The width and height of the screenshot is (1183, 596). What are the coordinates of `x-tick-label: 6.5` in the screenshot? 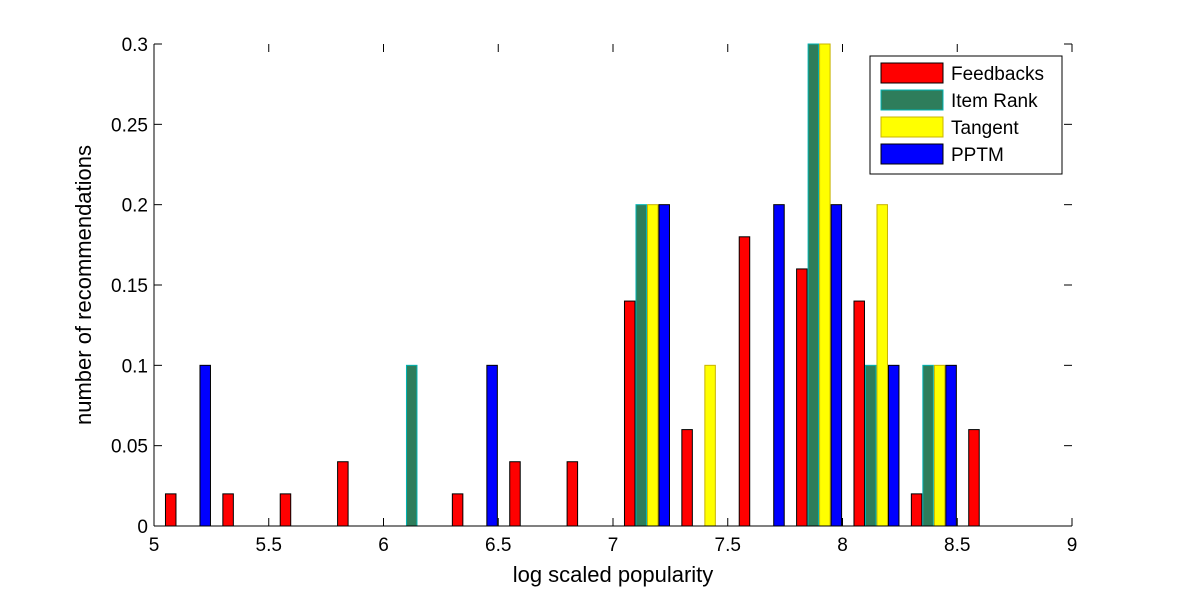 It's located at (498, 545).